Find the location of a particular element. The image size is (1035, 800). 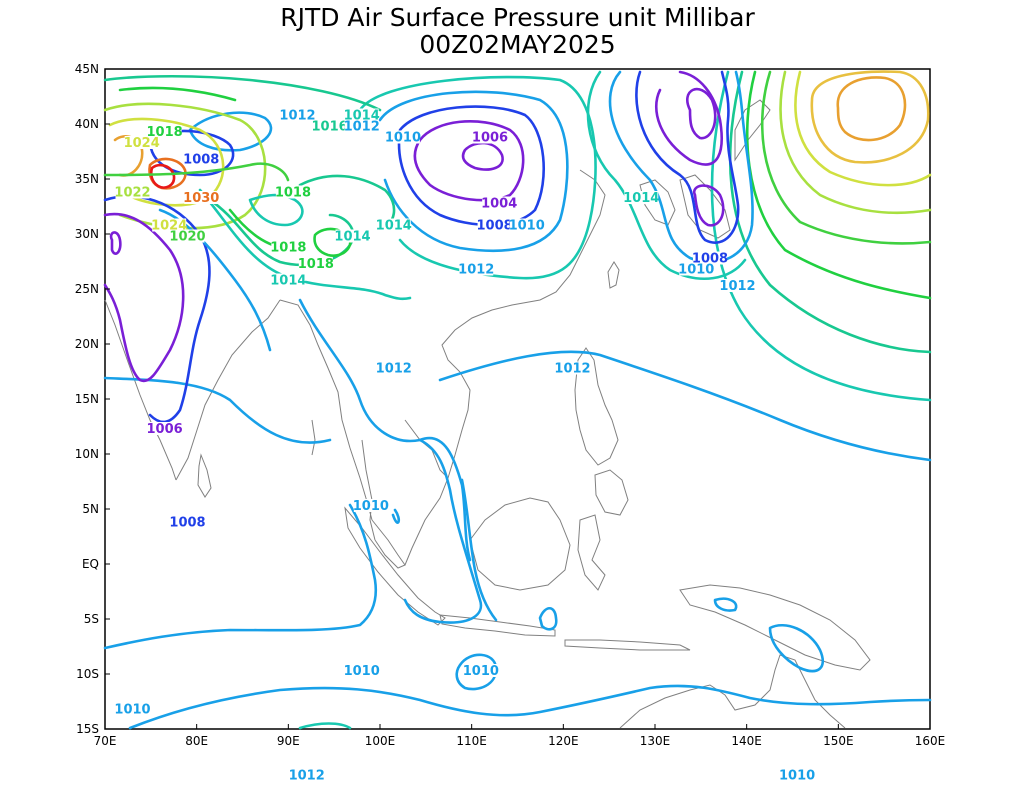

x-axis-ticks: 70E 80E 90E 100E 110E 120E 130E 140E 150E 160E is located at coordinates (520, 736).